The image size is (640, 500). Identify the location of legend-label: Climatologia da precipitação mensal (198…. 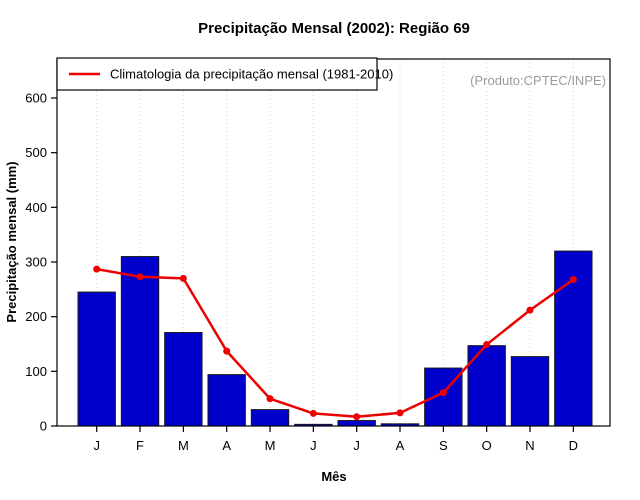
(251, 74).